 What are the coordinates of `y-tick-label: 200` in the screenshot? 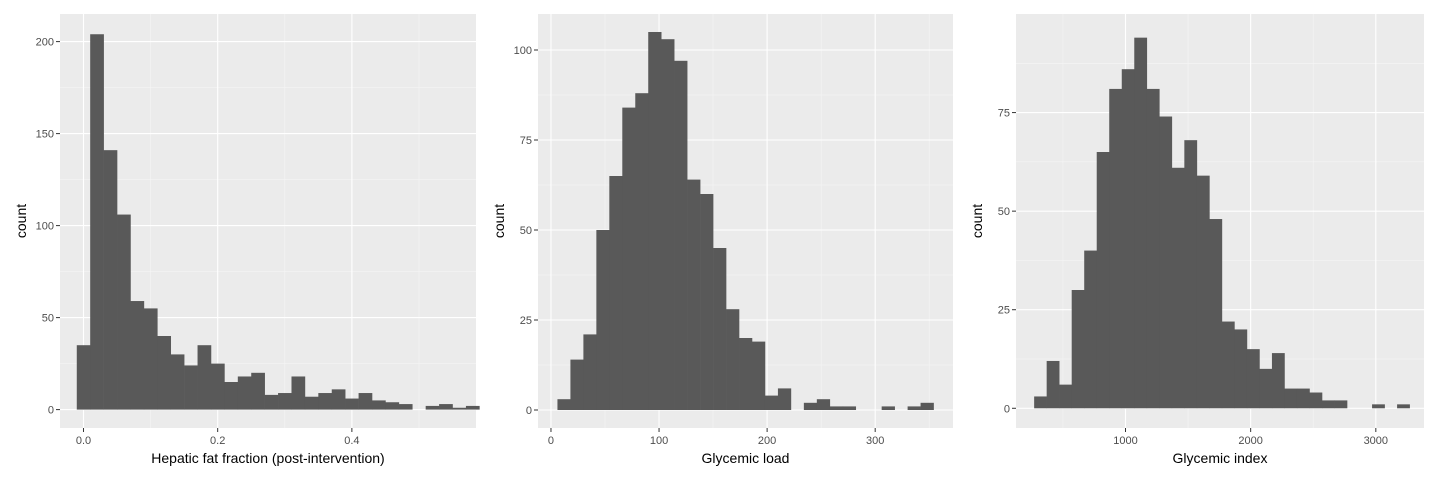 It's located at (45, 43).